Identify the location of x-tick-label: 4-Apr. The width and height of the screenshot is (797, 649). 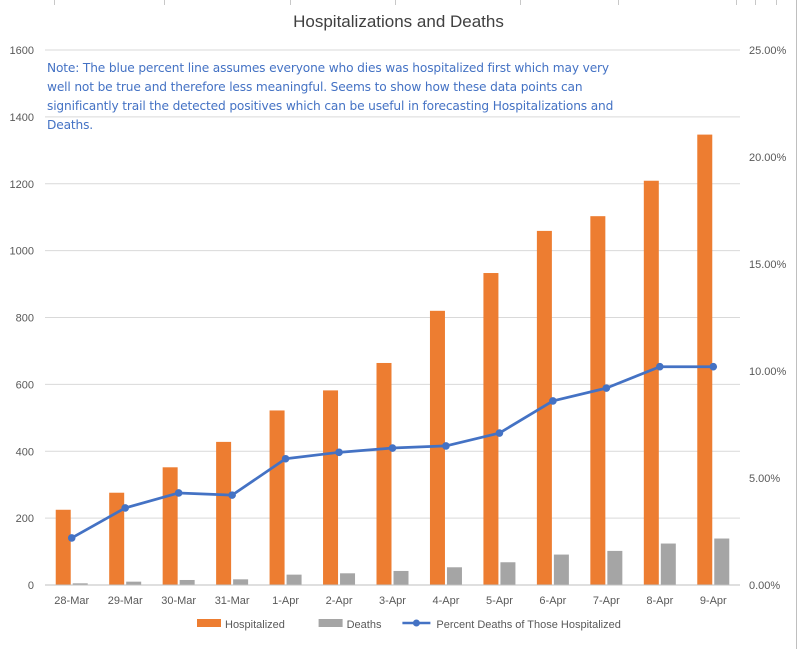
(446, 601).